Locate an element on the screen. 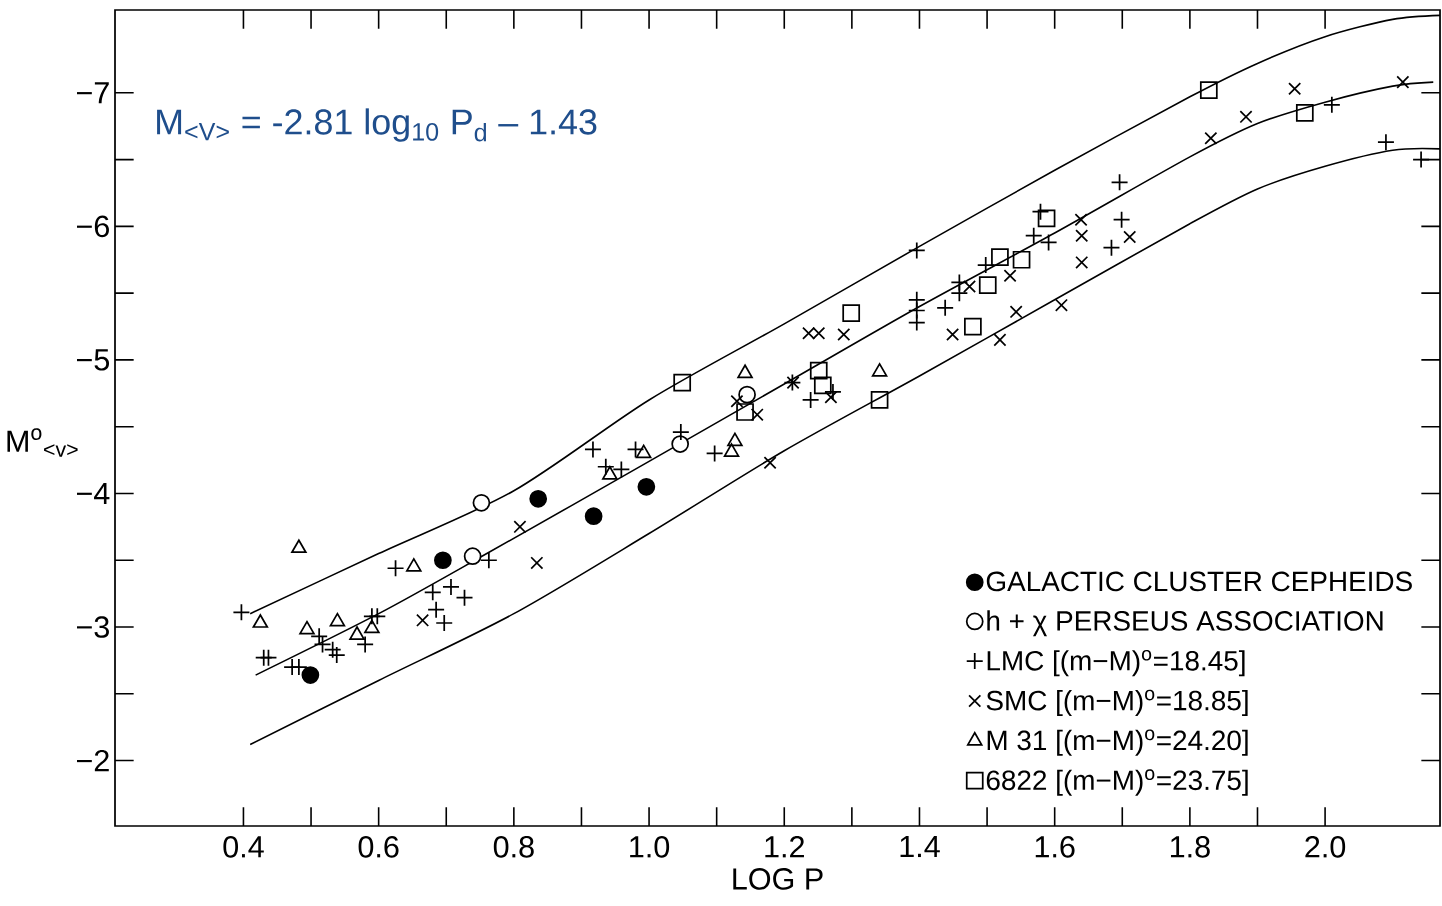 This screenshot has height=906, width=1442. x-tick-label: 0.8 is located at coordinates (513, 847).